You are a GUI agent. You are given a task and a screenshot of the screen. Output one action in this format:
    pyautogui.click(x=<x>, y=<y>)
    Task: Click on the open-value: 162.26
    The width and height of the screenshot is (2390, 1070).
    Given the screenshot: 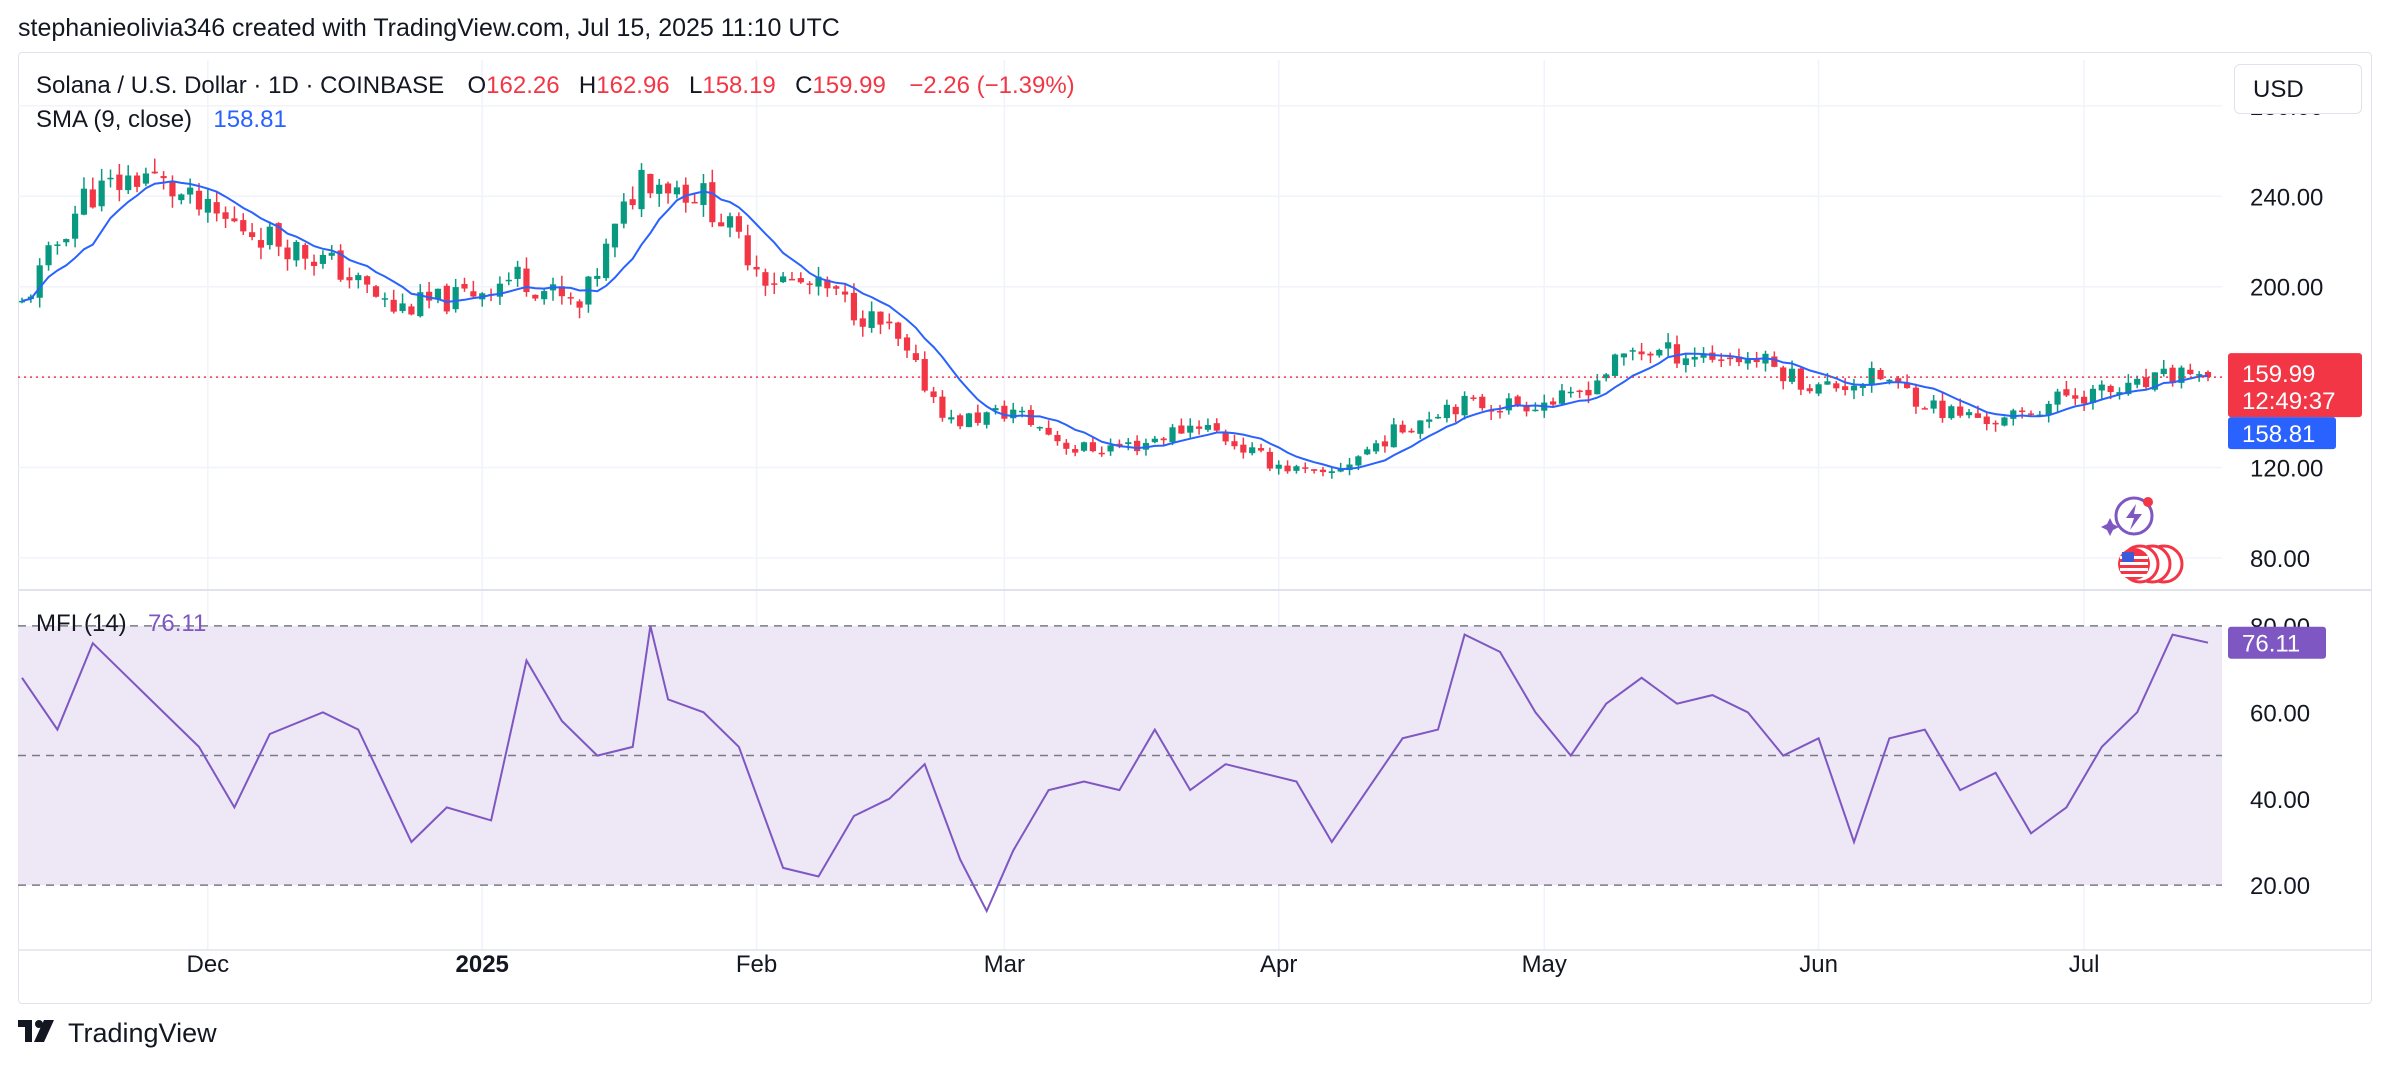 What is the action you would take?
    pyautogui.click(x=523, y=85)
    